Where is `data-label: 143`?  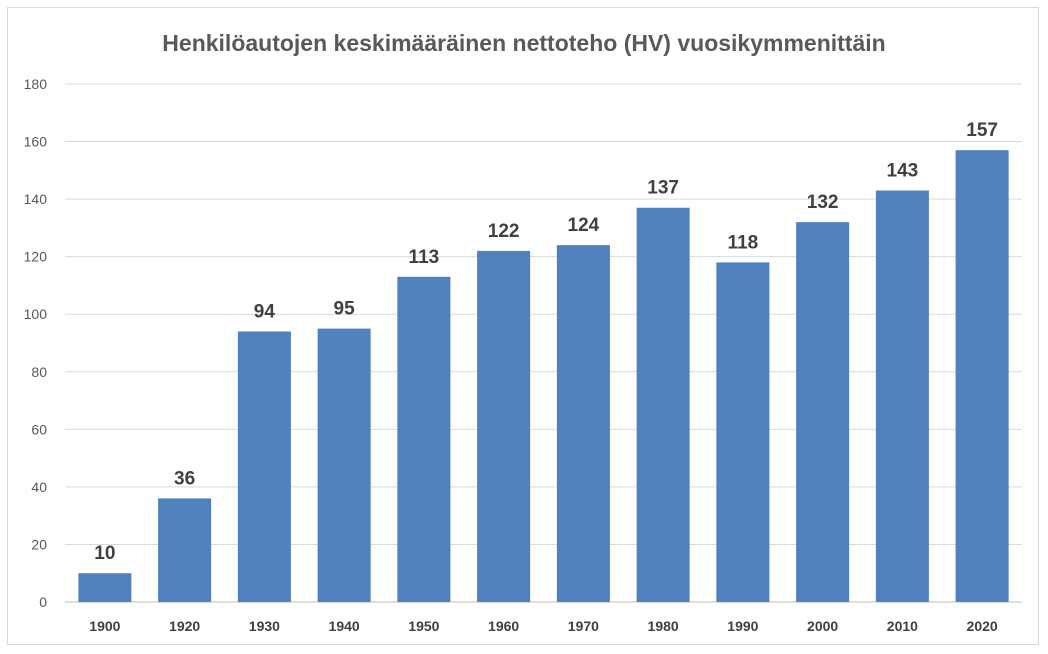 data-label: 143 is located at coordinates (903, 170).